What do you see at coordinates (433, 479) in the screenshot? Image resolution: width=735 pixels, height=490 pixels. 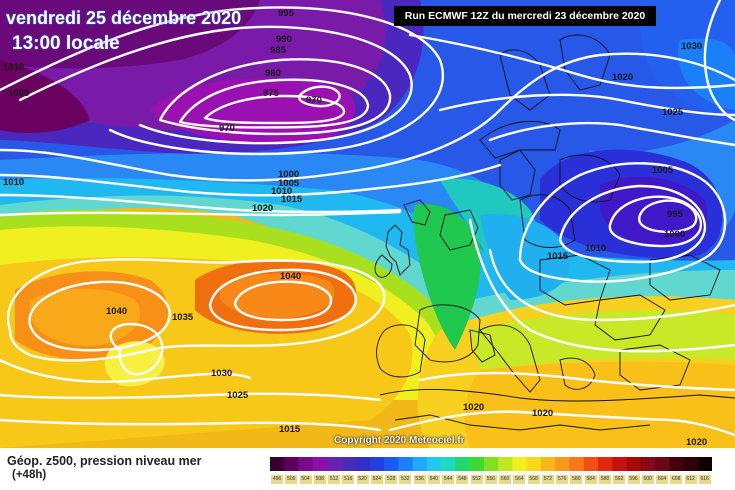 I see `color-scale-tick-label: 540` at bounding box center [433, 479].